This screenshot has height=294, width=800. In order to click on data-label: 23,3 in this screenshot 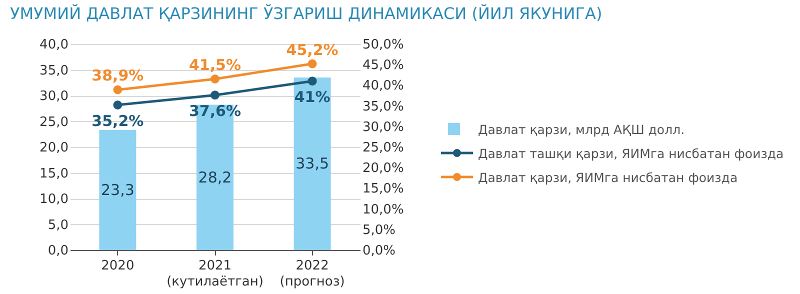, I will do `click(117, 190)`.